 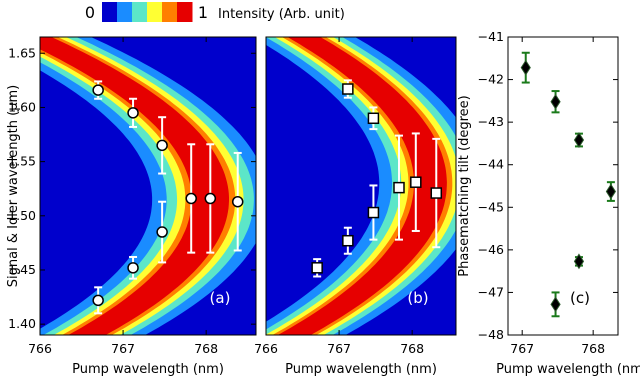 What do you see at coordinates (491, 334) in the screenshot?
I see `y-tick-label: −48` at bounding box center [491, 334].